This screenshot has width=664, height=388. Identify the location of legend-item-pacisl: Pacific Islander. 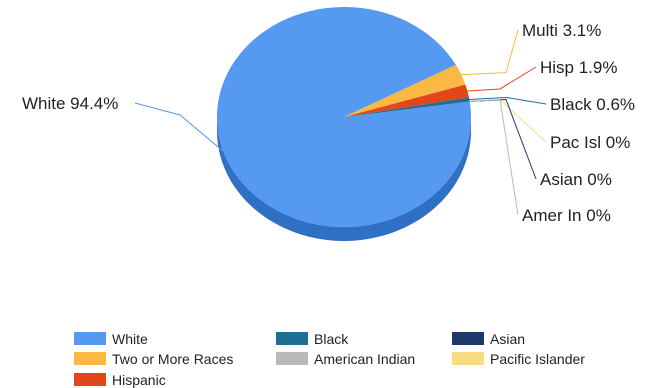
(518, 359).